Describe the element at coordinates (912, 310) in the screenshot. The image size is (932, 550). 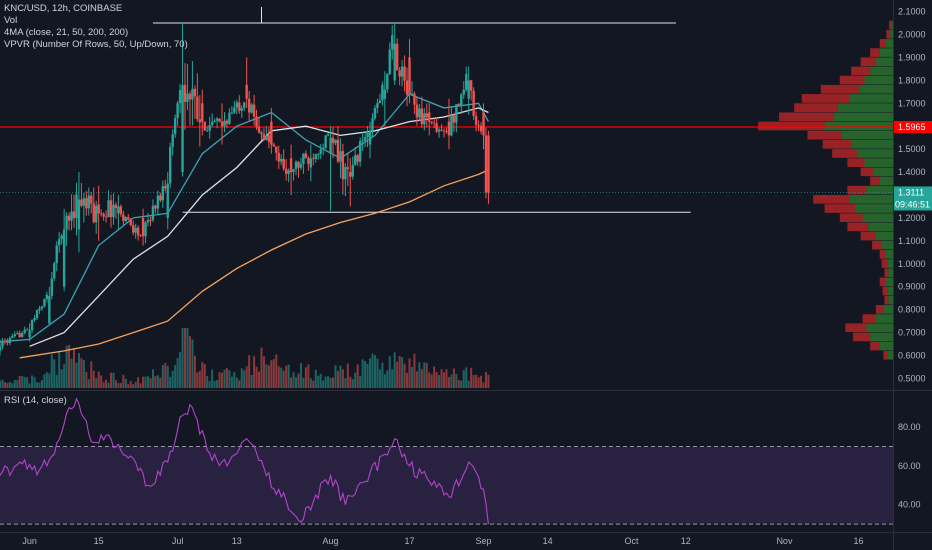
I see `price-tick-label: 0.8000` at that location.